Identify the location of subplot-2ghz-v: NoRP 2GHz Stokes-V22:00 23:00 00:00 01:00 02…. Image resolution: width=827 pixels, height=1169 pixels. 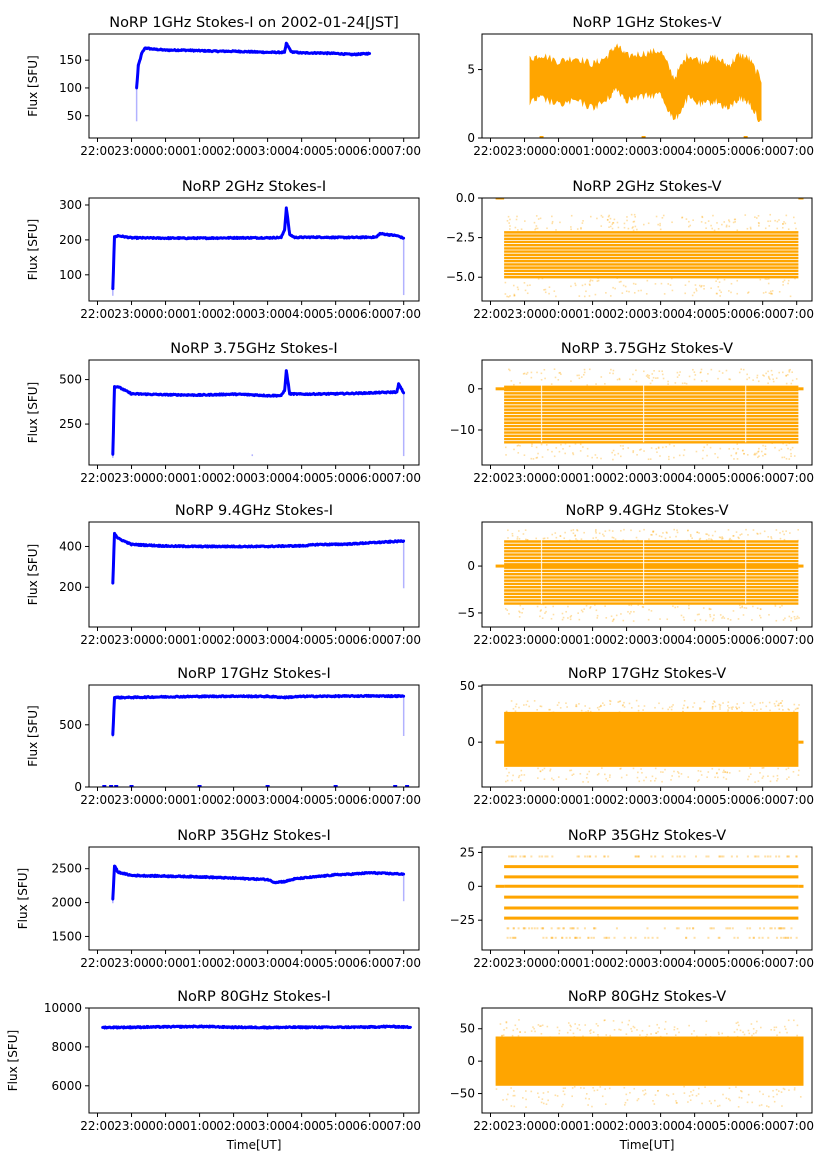
(630, 250).